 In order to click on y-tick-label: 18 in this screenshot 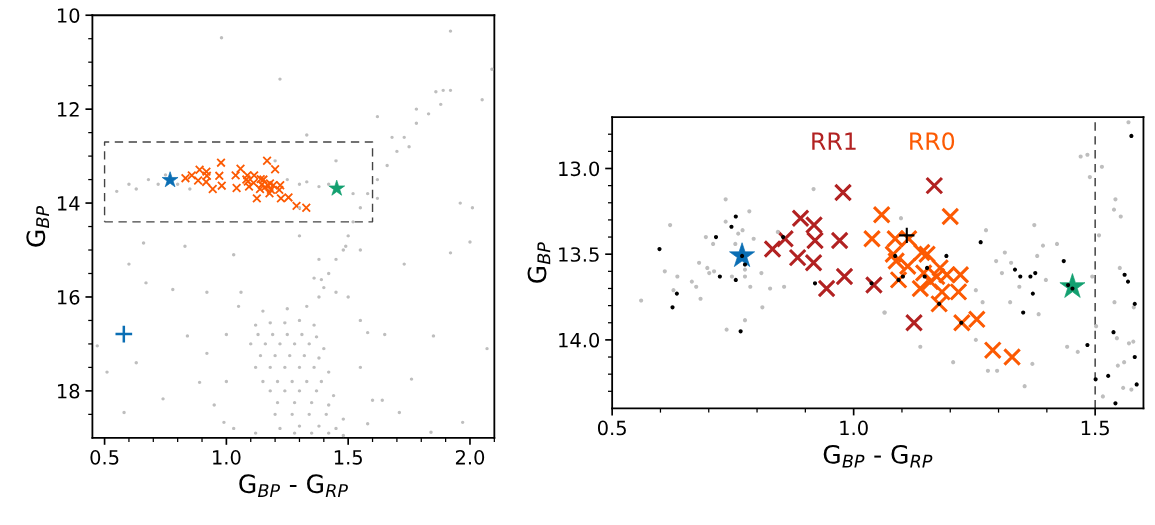, I will do `click(68, 391)`.